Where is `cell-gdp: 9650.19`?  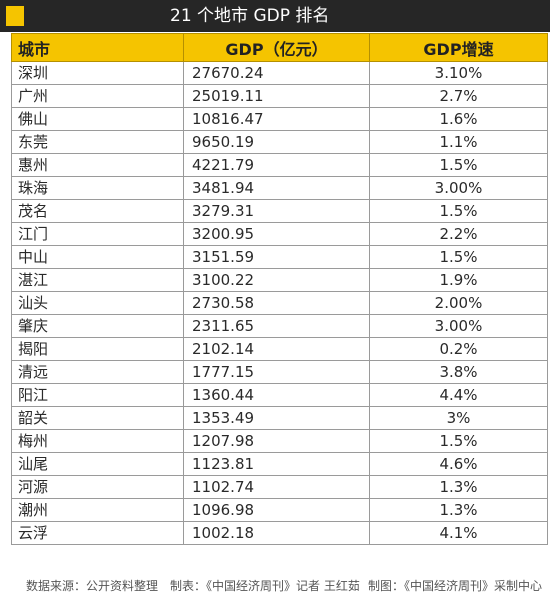 cell-gdp: 9650.19 is located at coordinates (276, 142).